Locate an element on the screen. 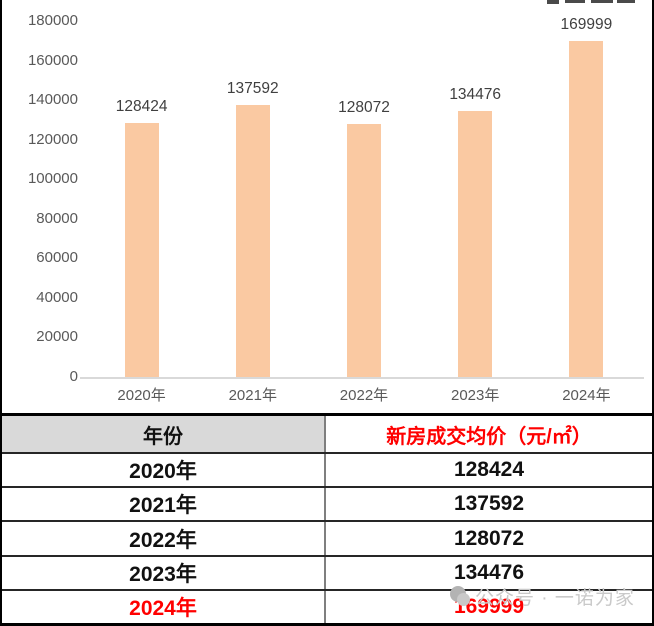  y-axis-tick-label: 0 is located at coordinates (73, 376).